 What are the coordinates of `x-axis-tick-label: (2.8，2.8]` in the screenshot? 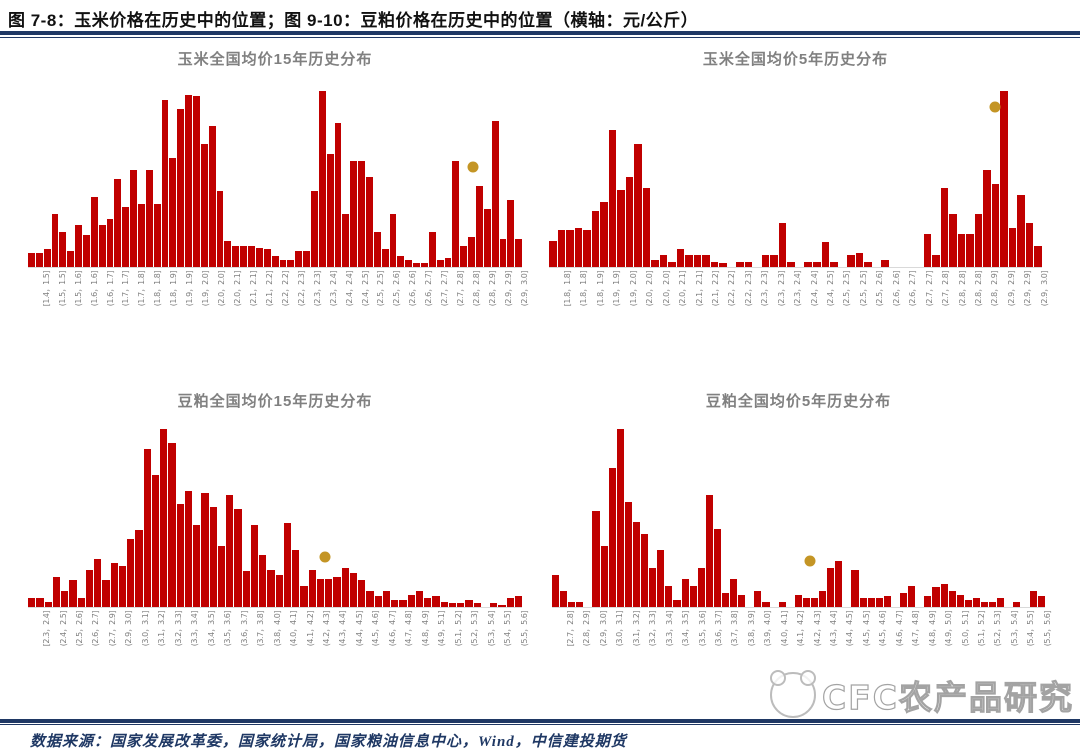 It's located at (979, 289).